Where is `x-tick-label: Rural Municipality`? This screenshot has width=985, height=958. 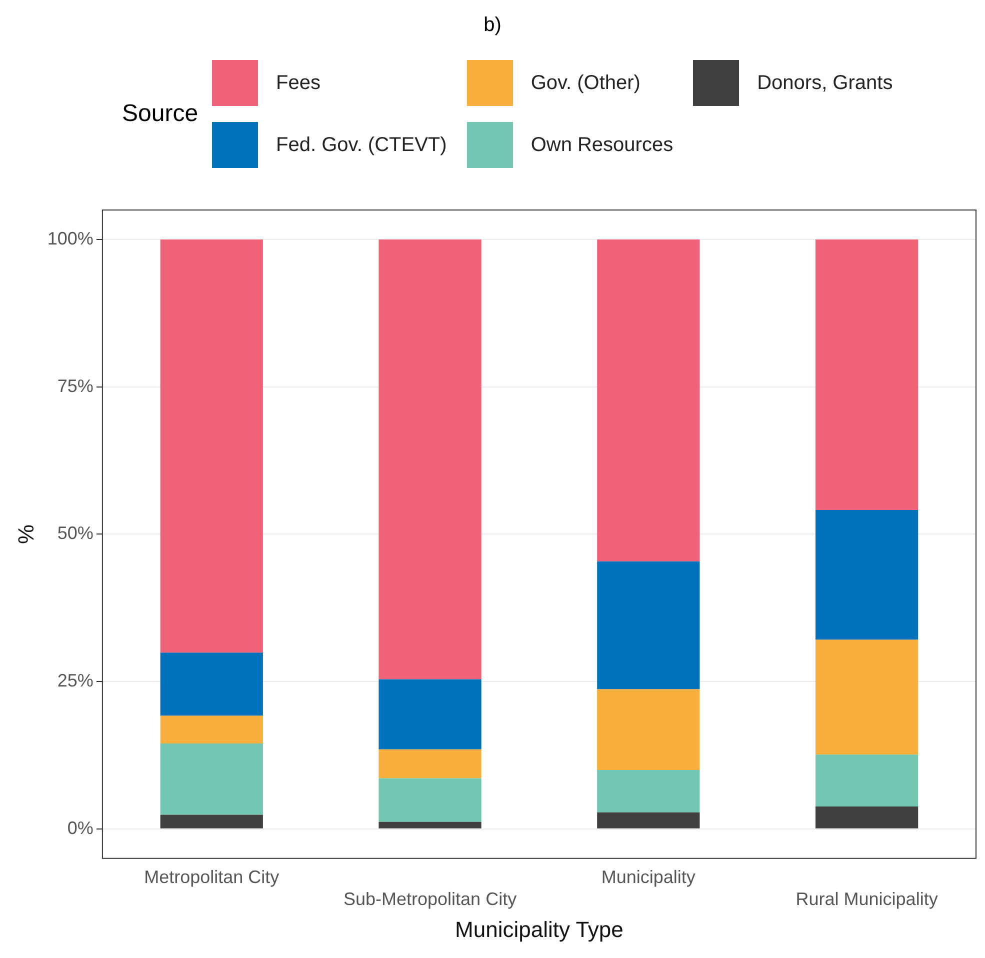 x-tick-label: Rural Municipality is located at coordinates (867, 898).